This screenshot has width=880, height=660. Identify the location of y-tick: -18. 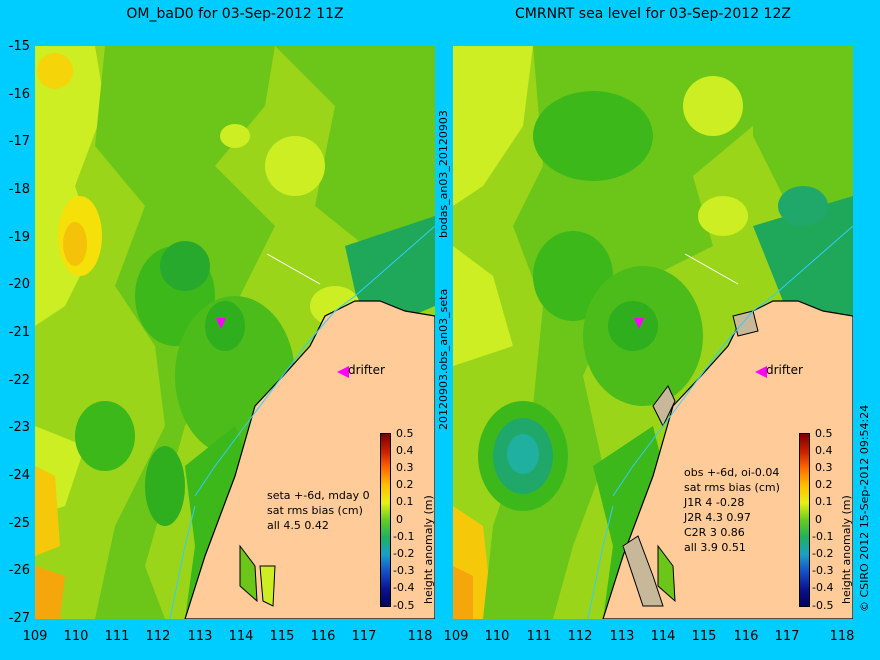
(19, 189).